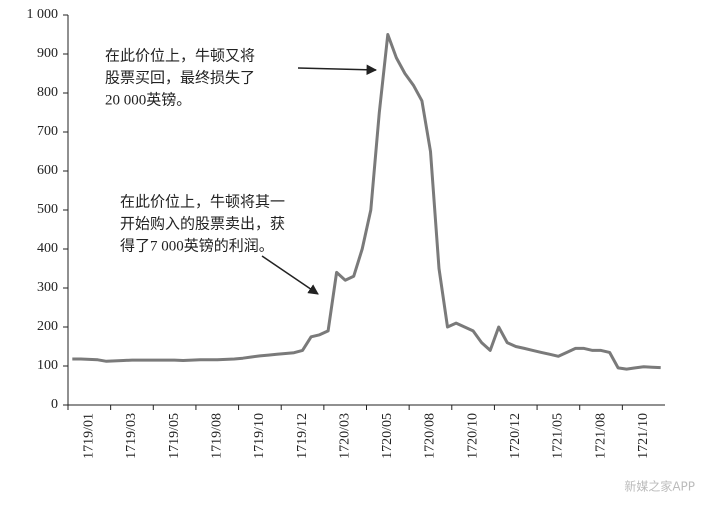 This screenshot has height=521, width=728. I want to click on x-tick-label: 1719/10, so click(259, 436).